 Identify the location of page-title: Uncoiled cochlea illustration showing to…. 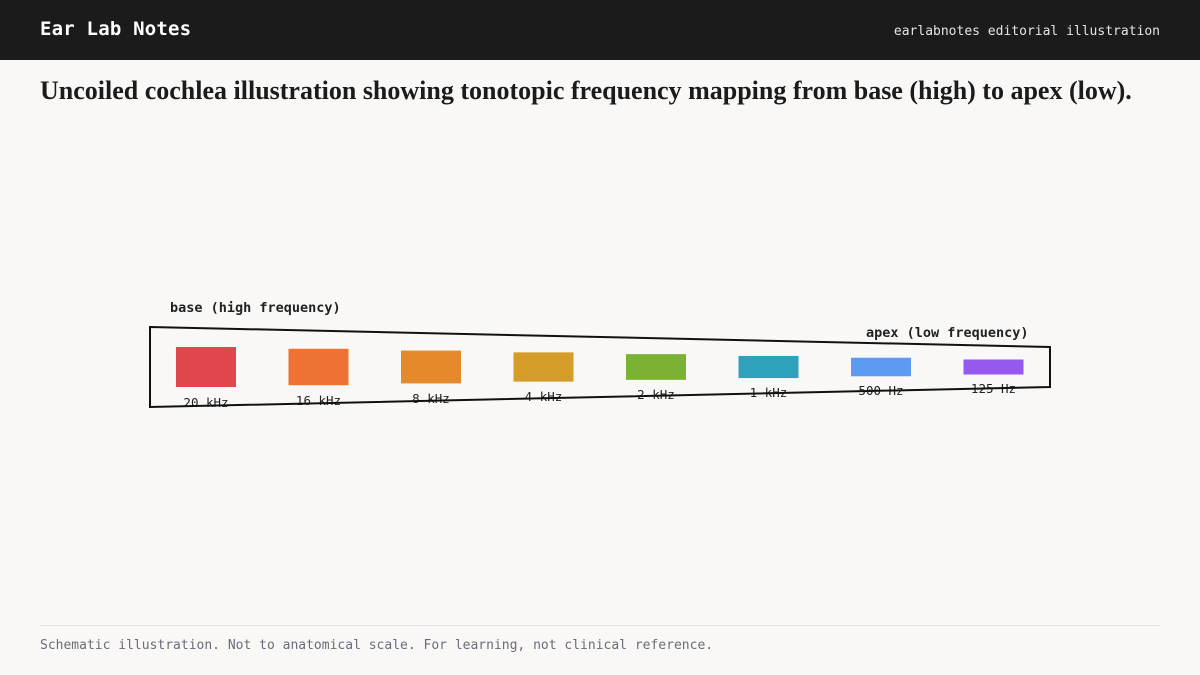
(586, 90).